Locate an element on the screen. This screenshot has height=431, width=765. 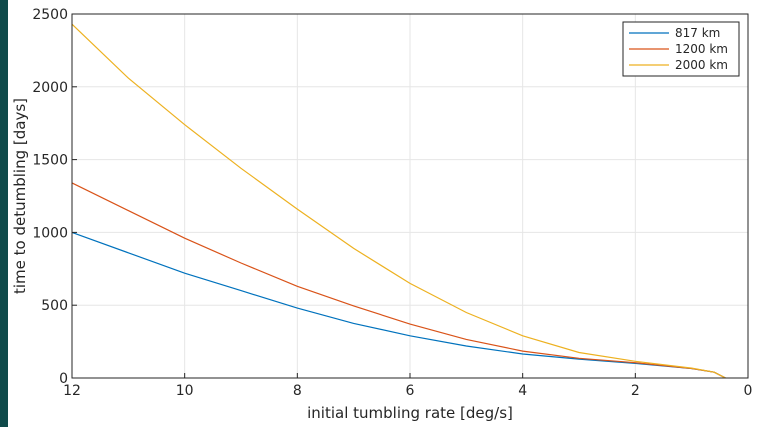
x-tick-label: 2 is located at coordinates (635, 391).